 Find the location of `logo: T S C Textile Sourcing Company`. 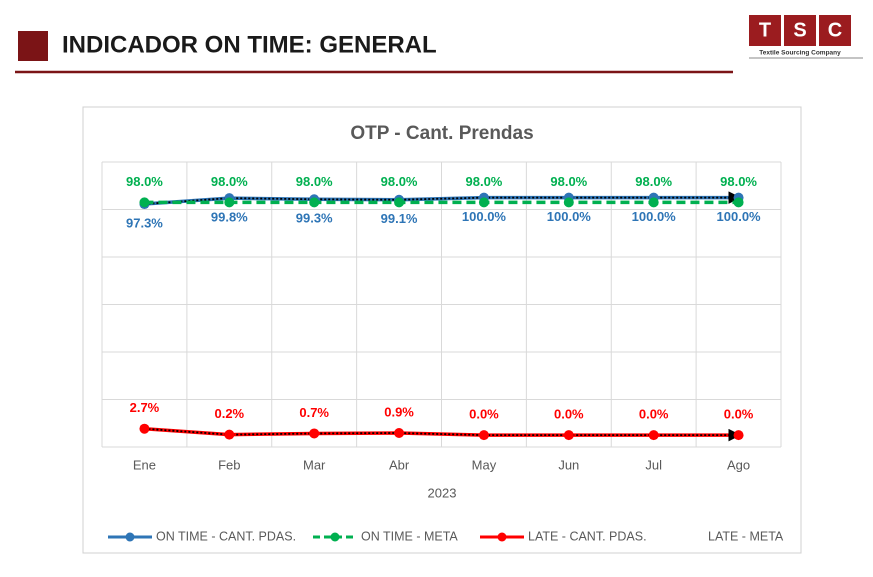

logo: T S C Textile Sourcing Company is located at coordinates (806, 37).